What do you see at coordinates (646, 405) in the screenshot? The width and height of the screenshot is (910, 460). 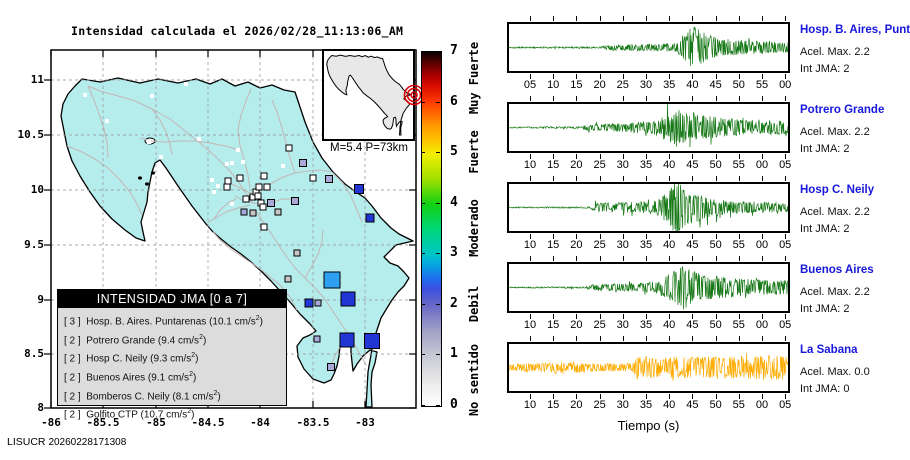 I see `panel-x-tick-label: 35` at bounding box center [646, 405].